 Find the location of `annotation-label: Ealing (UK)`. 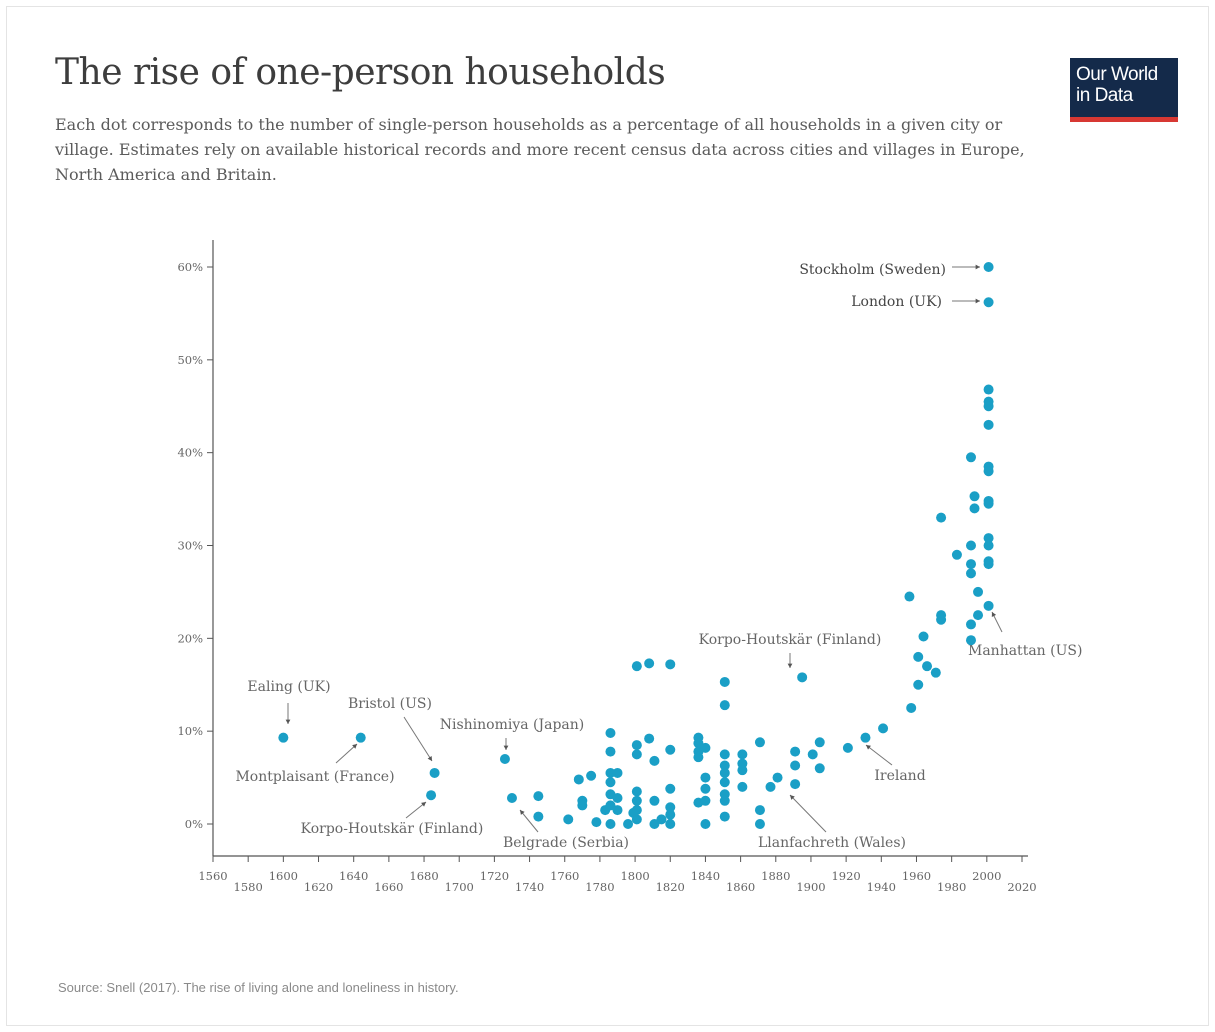

annotation-label: Ealing (UK) is located at coordinates (288, 687).